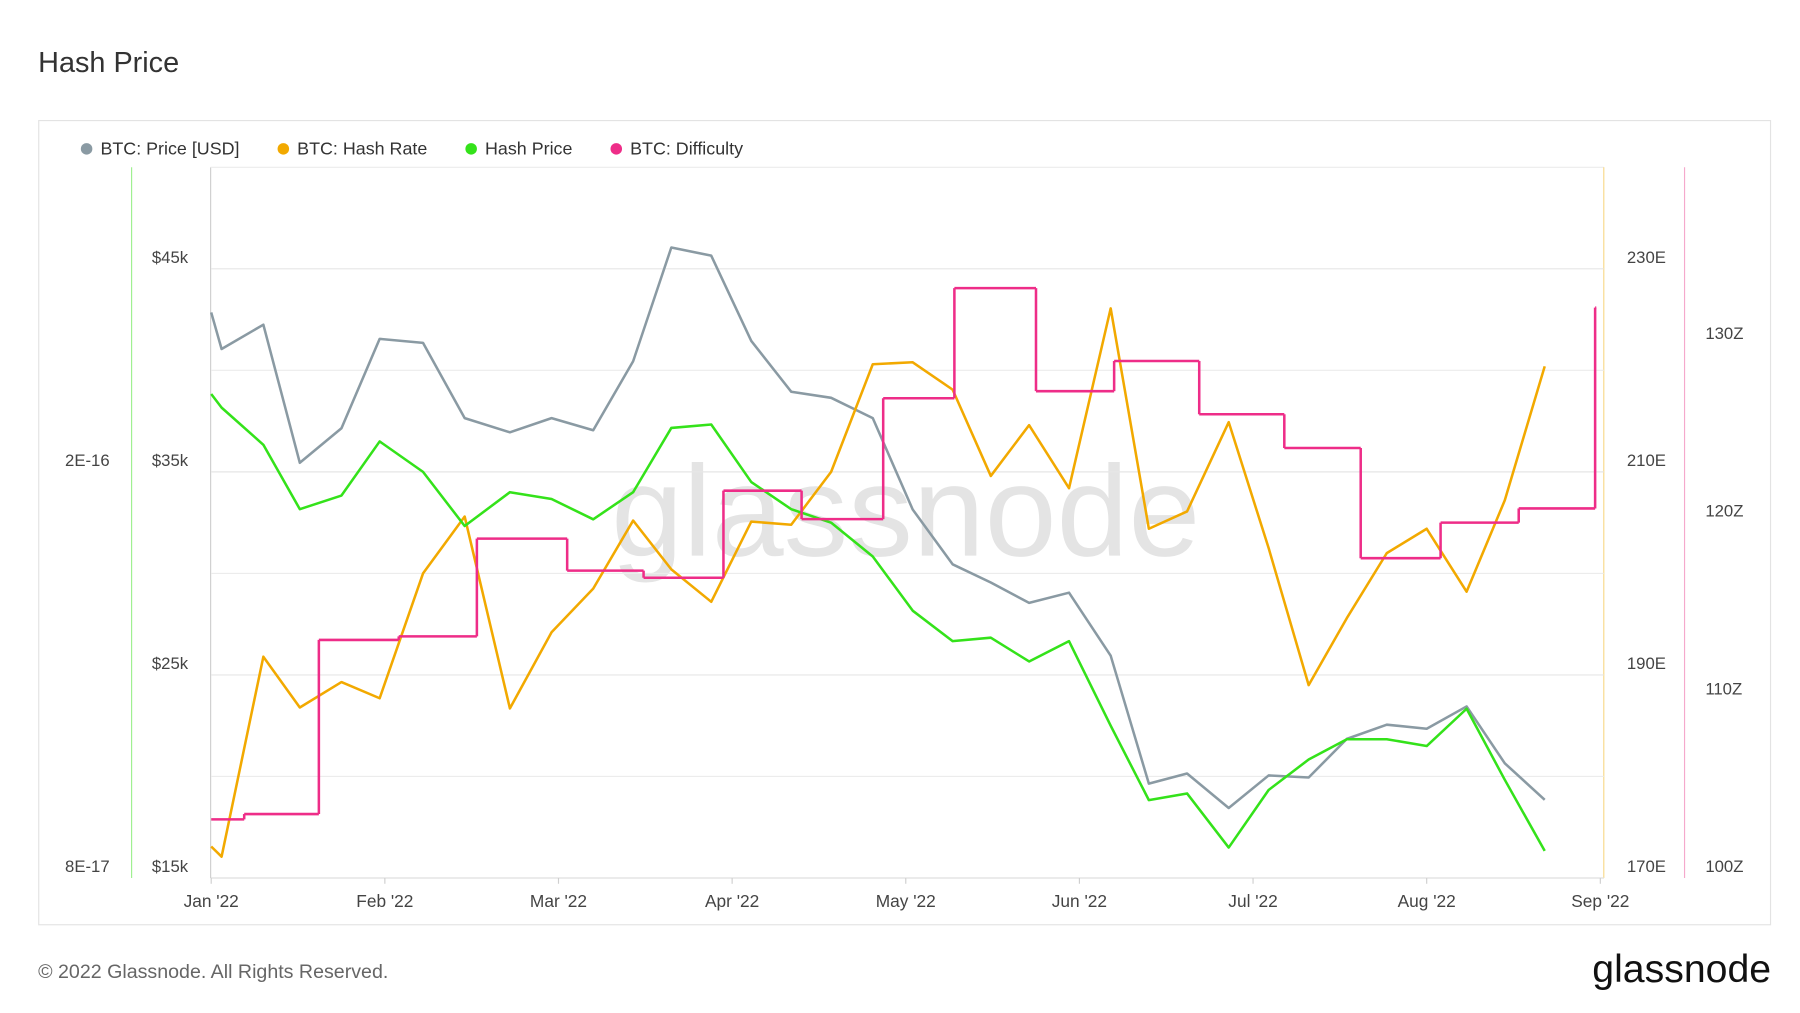  What do you see at coordinates (170, 460) in the screenshot?
I see `y-tick-label: $35k` at bounding box center [170, 460].